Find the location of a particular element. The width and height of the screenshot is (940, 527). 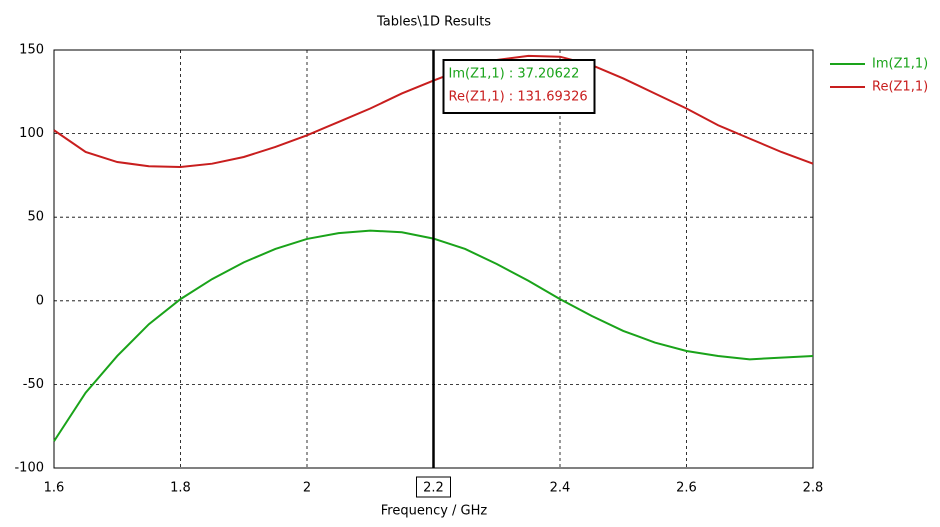

marker-readout-box is located at coordinates (519, 86).